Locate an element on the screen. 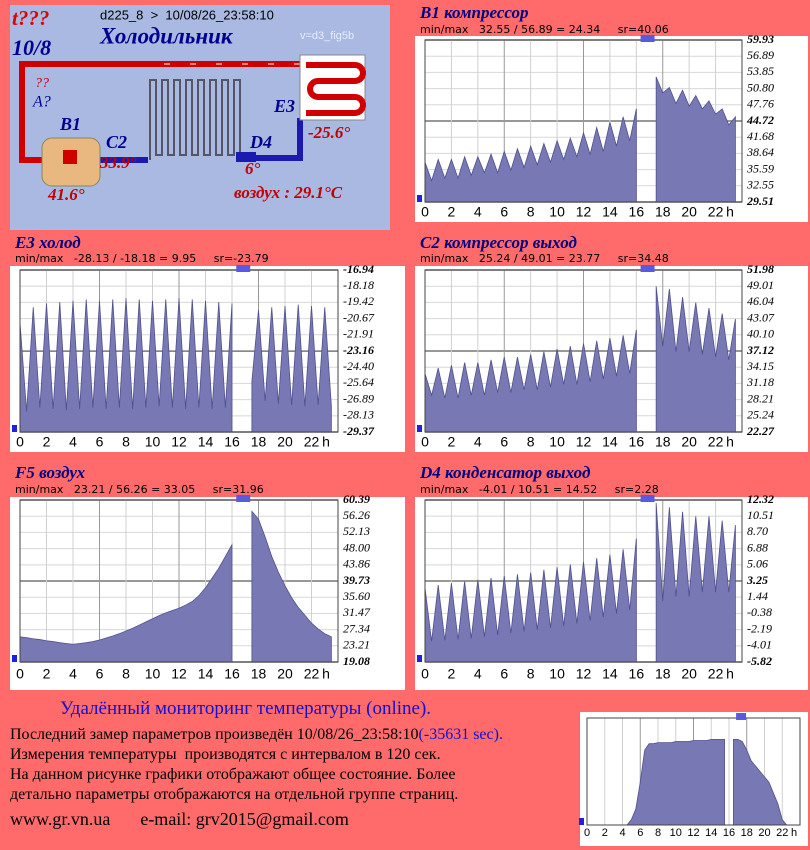 This screenshot has width=810, height=850. hot-pipe is located at coordinates (159, 112).